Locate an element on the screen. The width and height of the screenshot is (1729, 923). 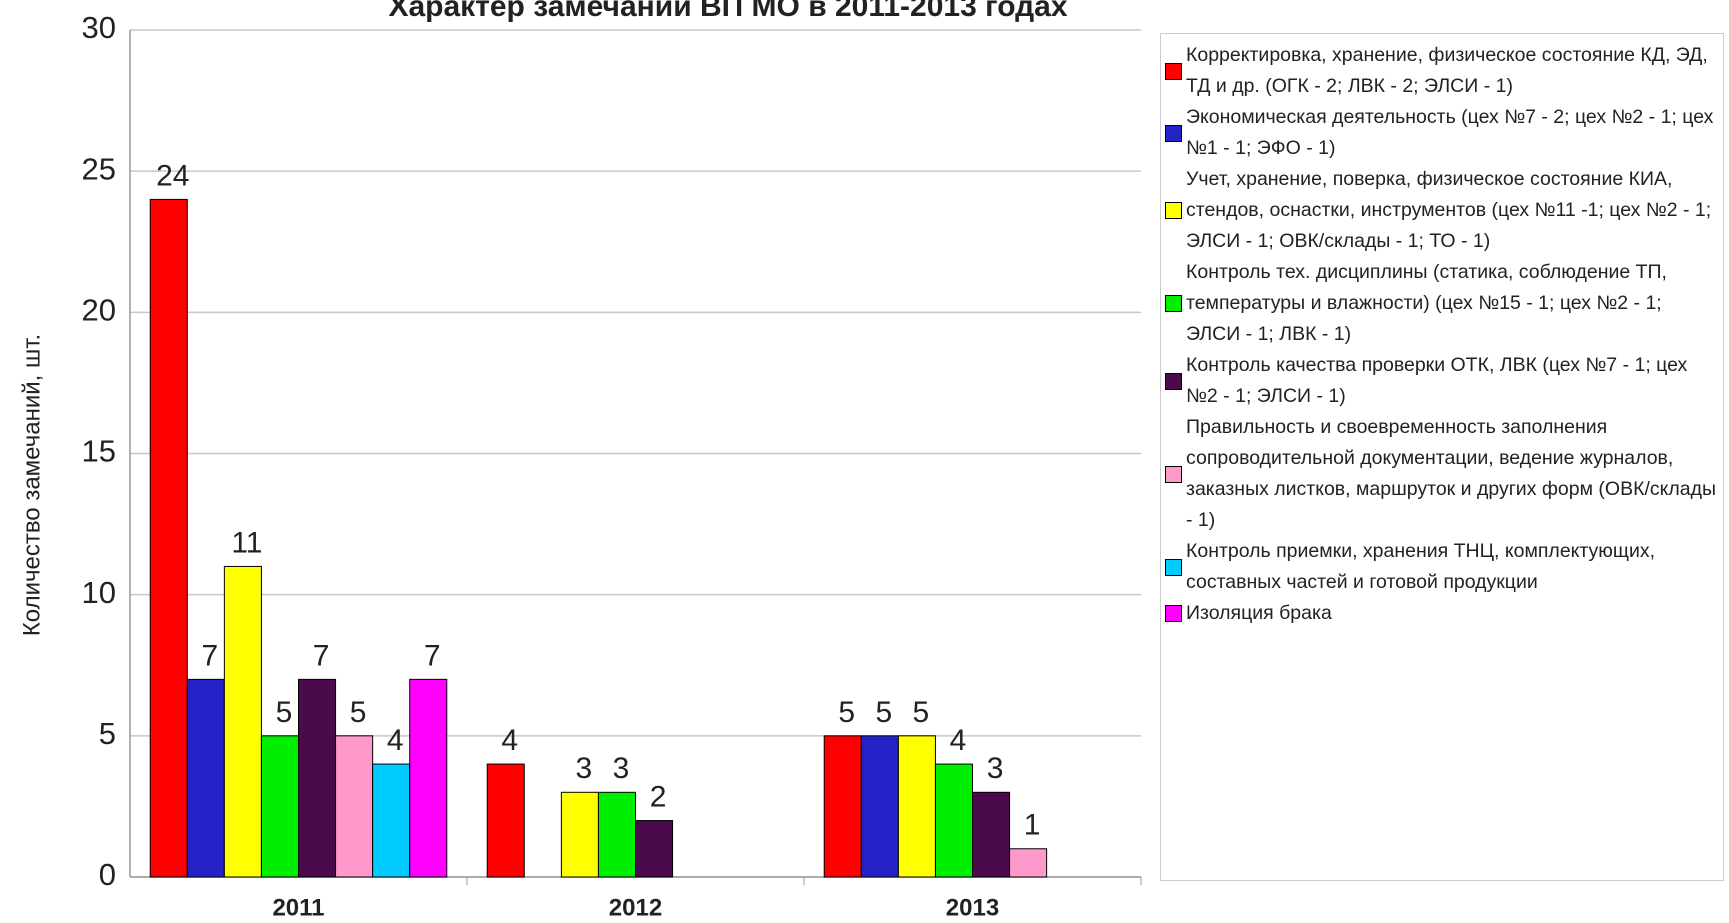
y-tick-label: 20 is located at coordinates (99, 310).